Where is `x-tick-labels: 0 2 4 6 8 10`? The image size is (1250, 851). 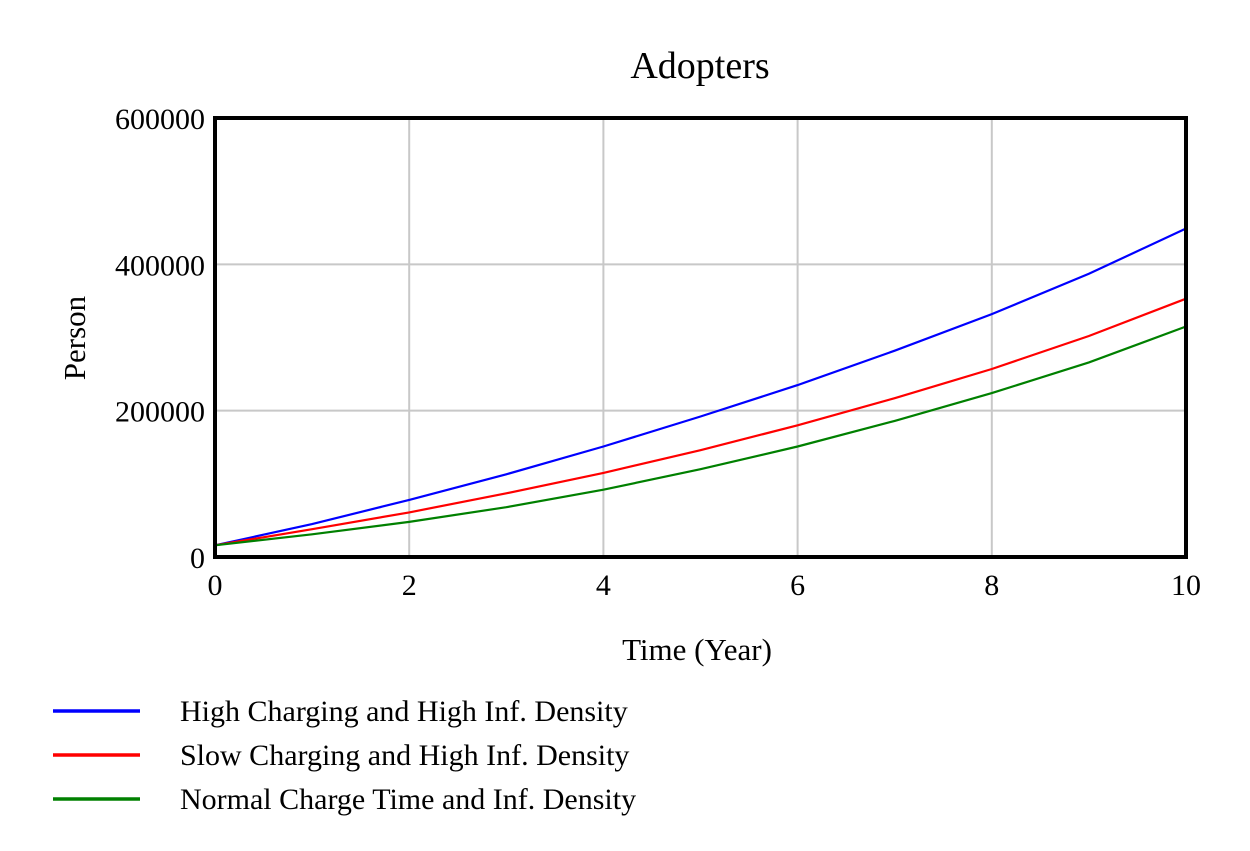
x-tick-labels: 0 2 4 6 8 10 is located at coordinates (705, 585).